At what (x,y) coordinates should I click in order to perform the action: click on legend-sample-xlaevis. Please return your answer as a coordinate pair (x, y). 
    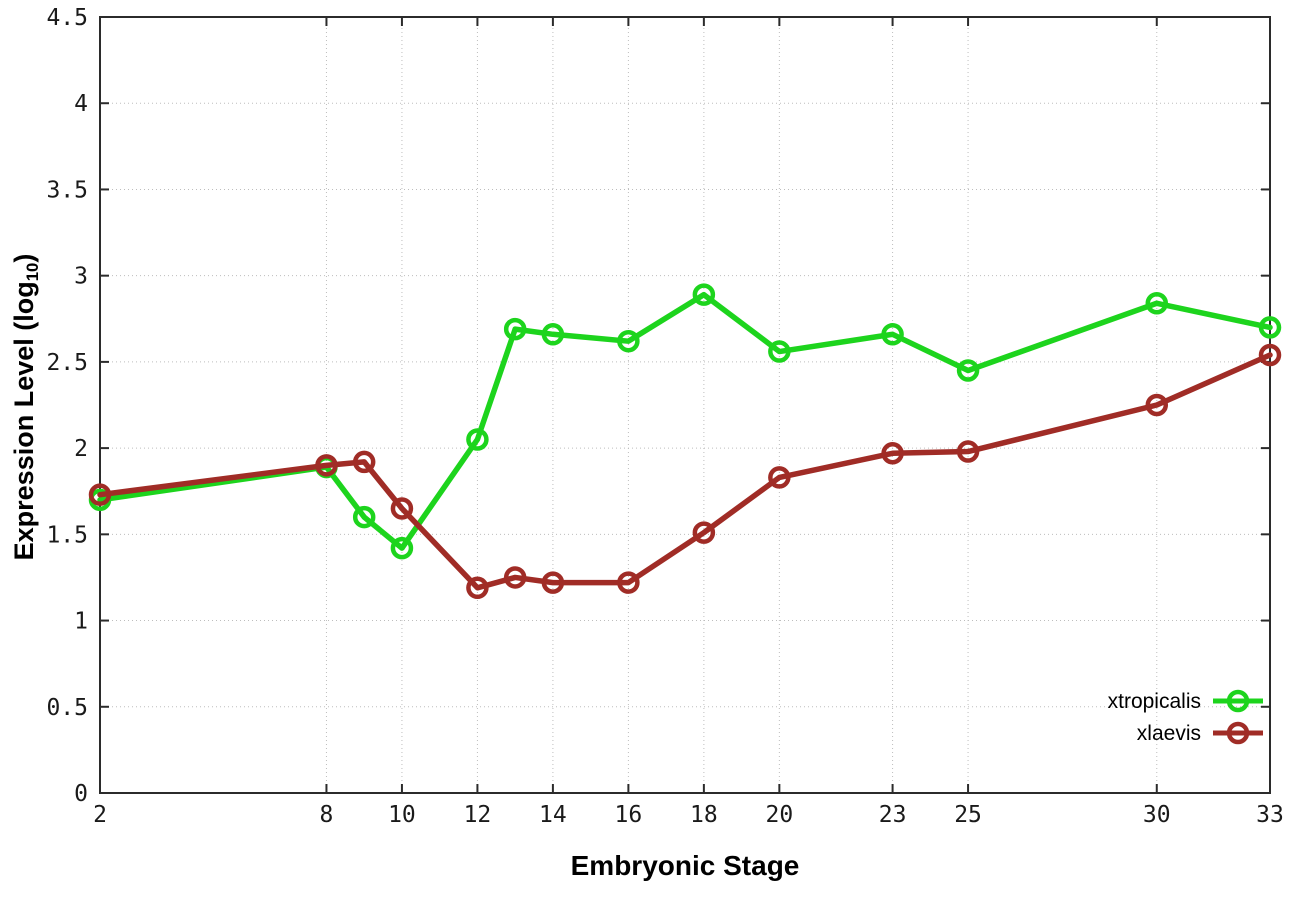
    Looking at the image, I should click on (1238, 733).